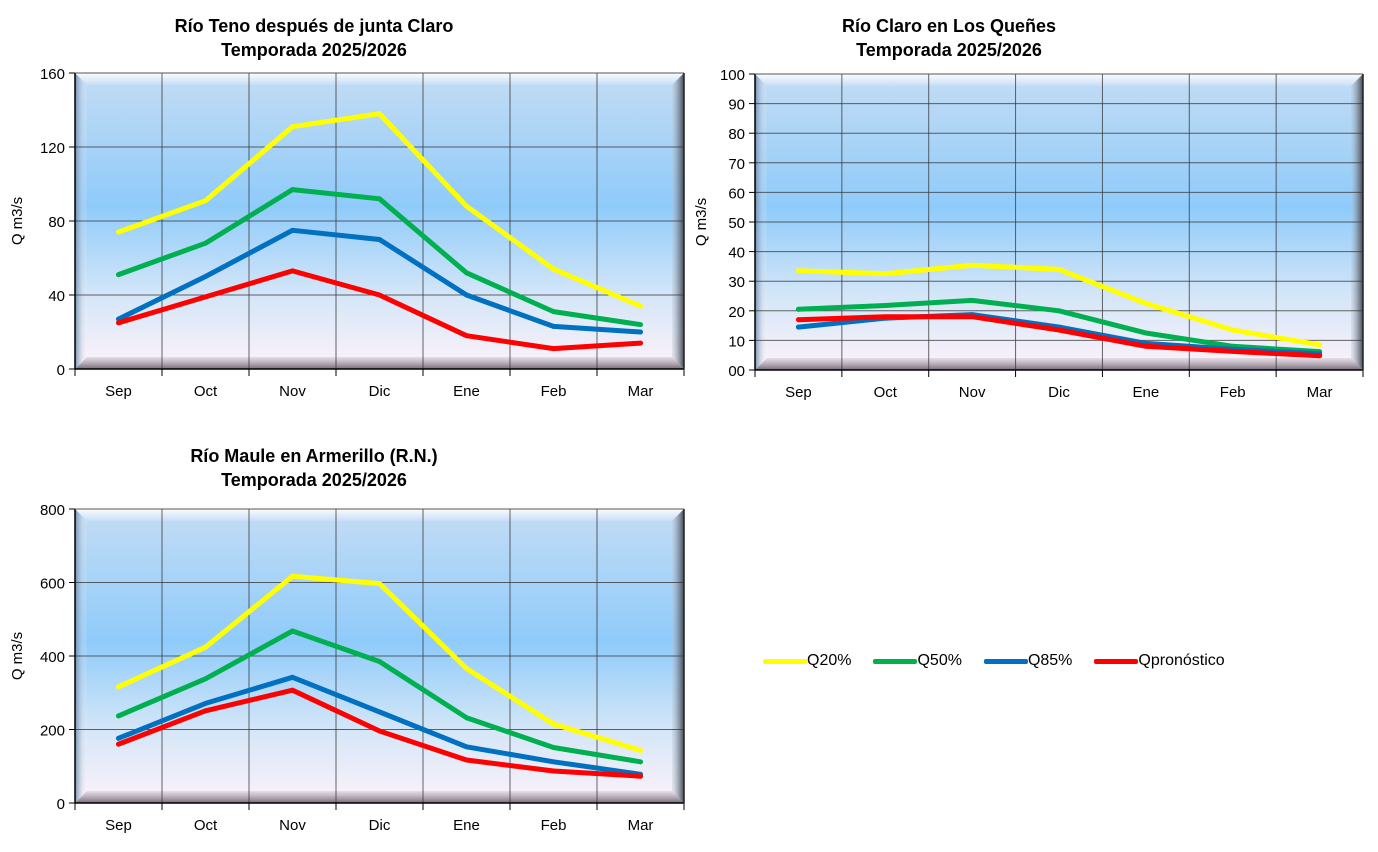 The image size is (1378, 852). I want to click on legend-item-qpronostico: Qpronóstico, so click(1159, 661).